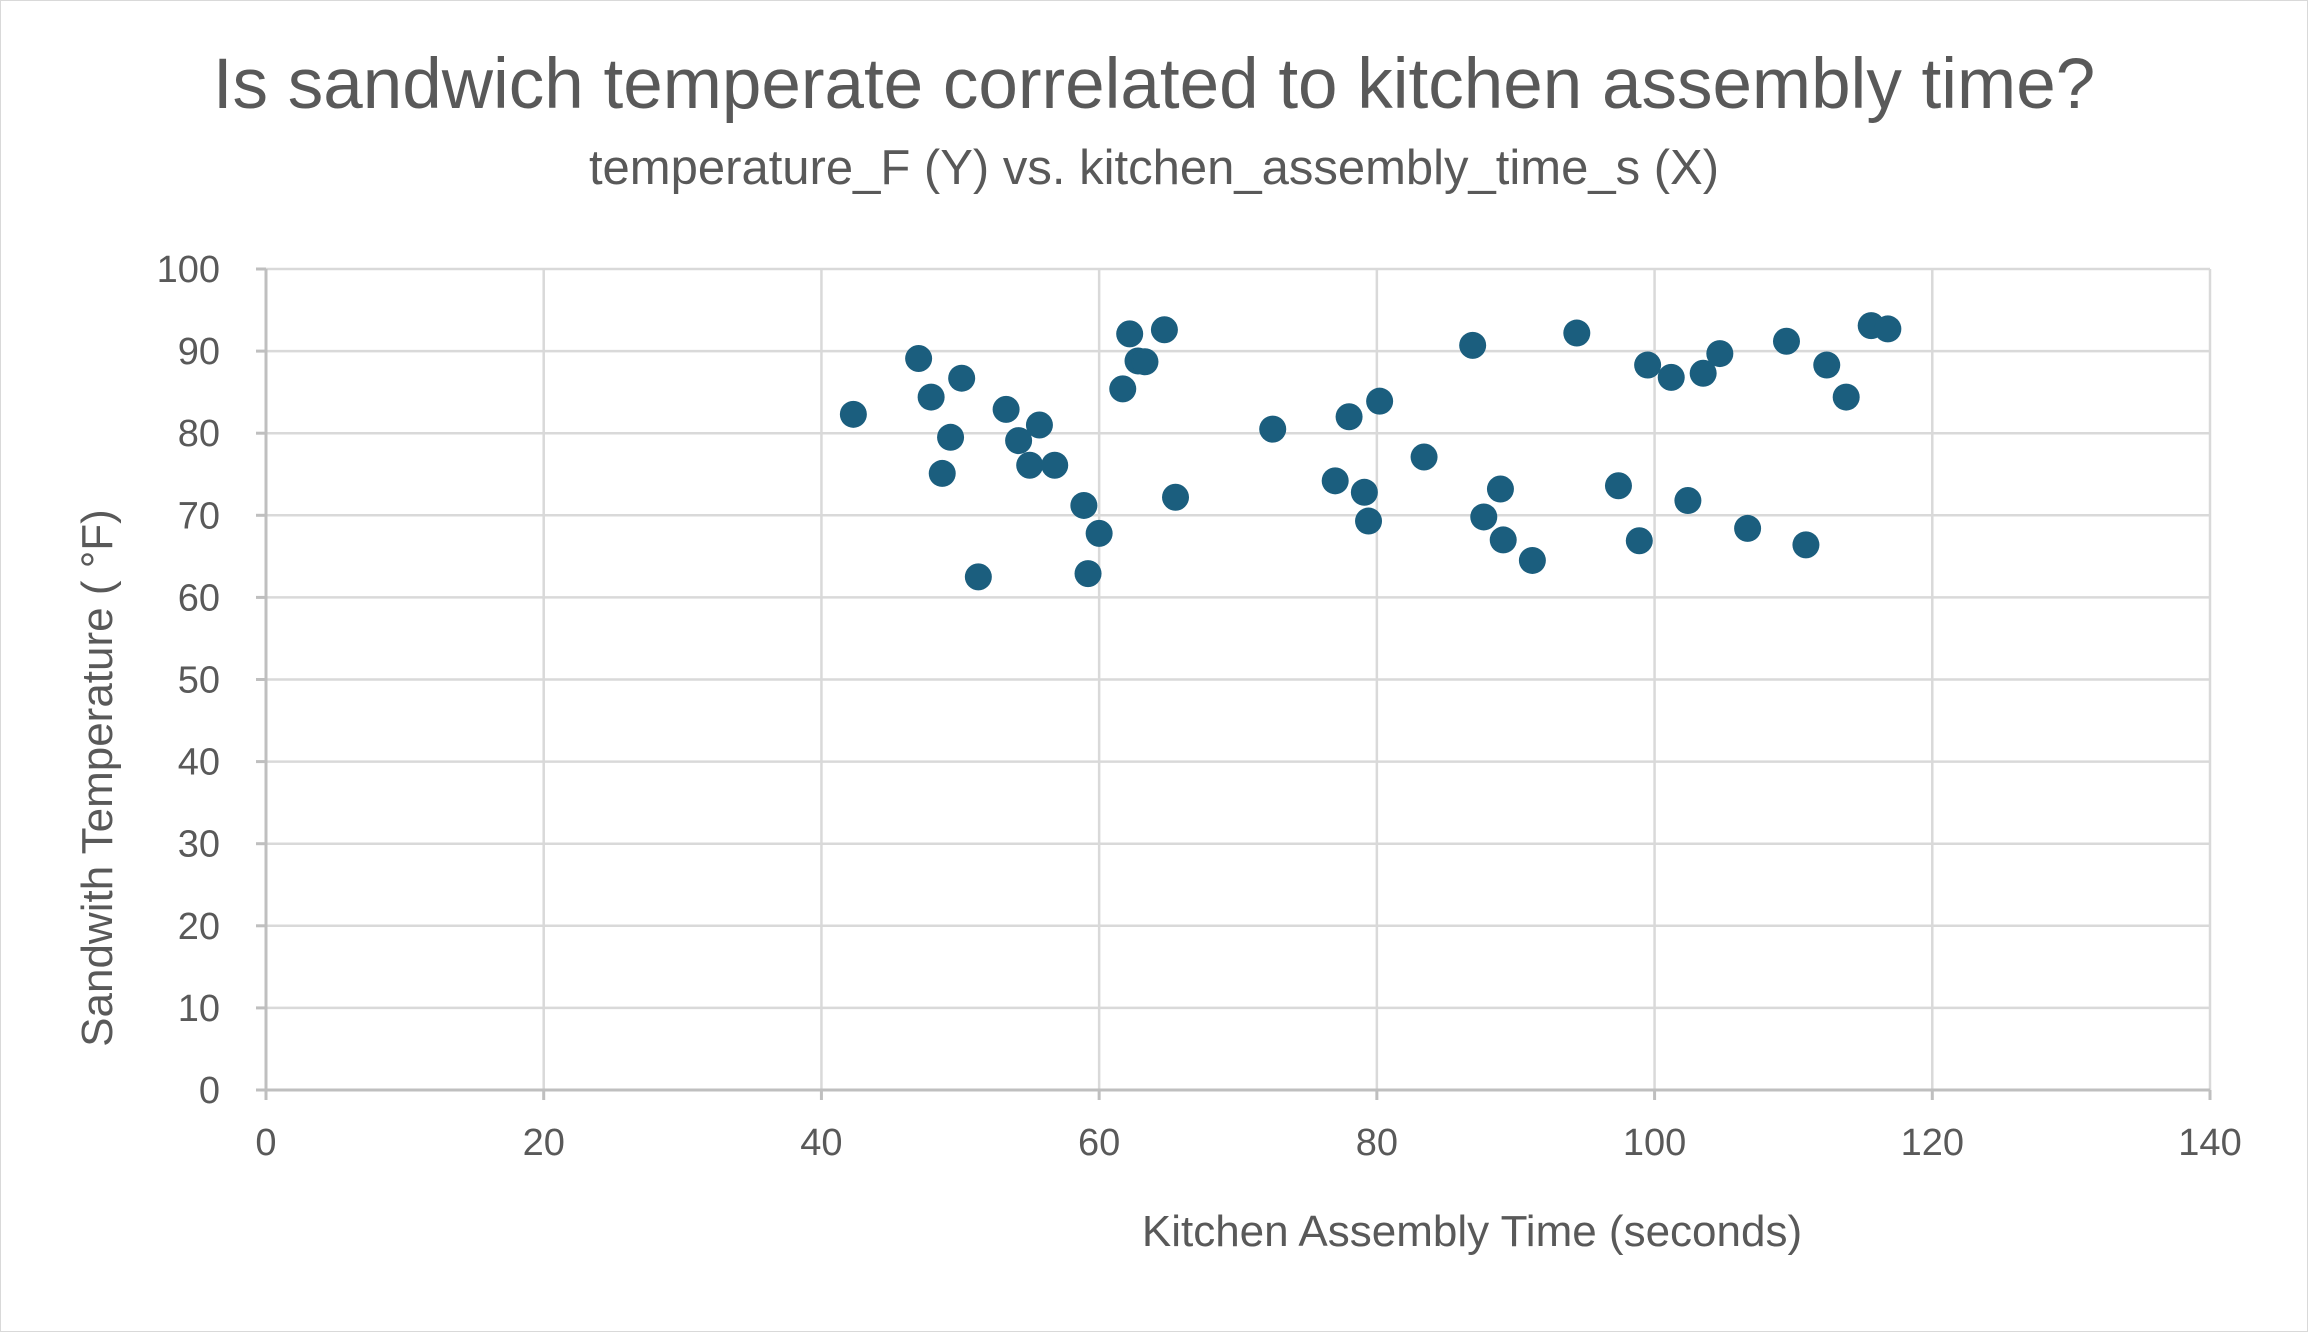 Image resolution: width=2308 pixels, height=1332 pixels. What do you see at coordinates (199, 516) in the screenshot?
I see `y-tick-label: 70` at bounding box center [199, 516].